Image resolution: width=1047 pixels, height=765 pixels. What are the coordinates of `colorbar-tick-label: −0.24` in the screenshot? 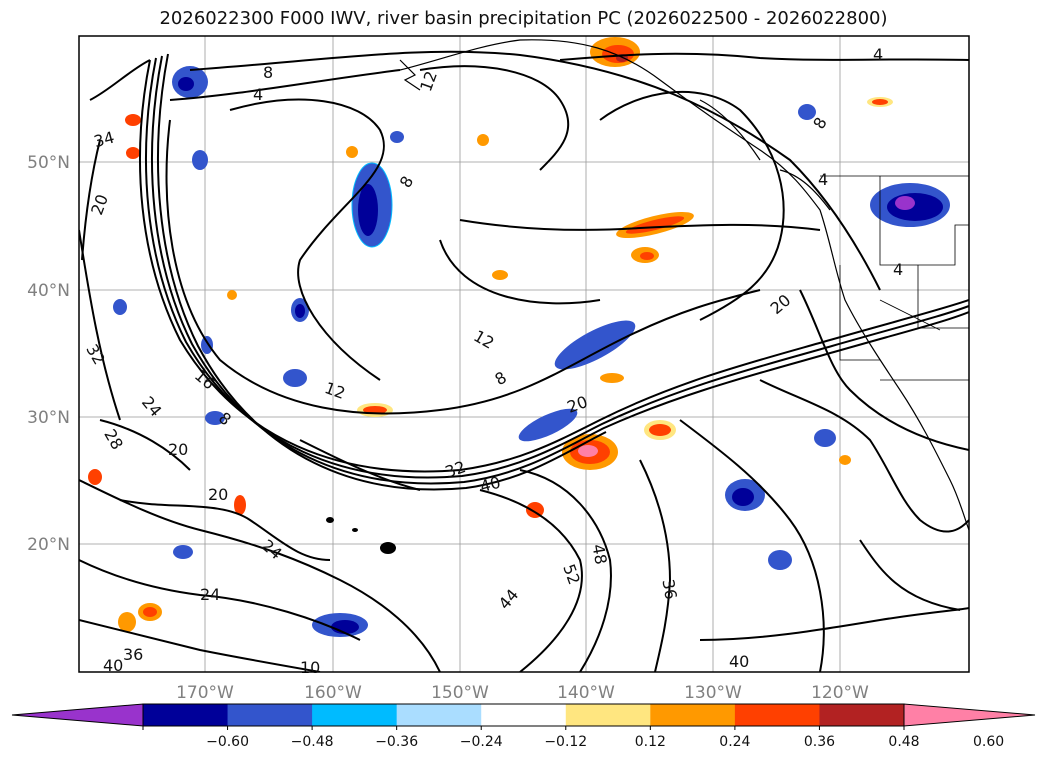 It's located at (481, 742).